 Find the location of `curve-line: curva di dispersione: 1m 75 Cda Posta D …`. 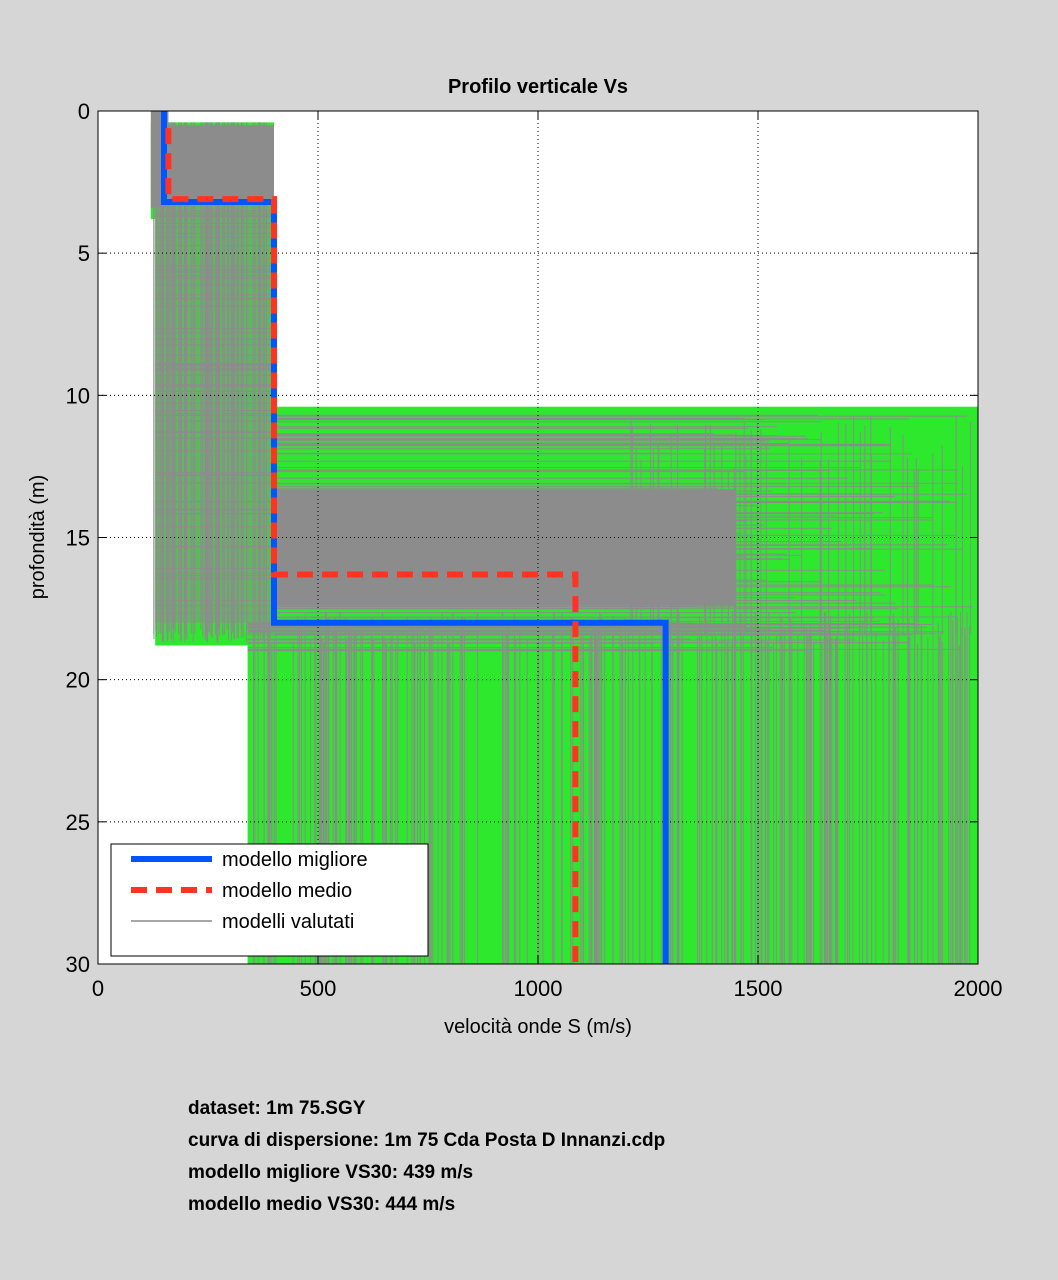

curve-line: curva di dispersione: 1m 75 Cda Posta D … is located at coordinates (427, 1140).